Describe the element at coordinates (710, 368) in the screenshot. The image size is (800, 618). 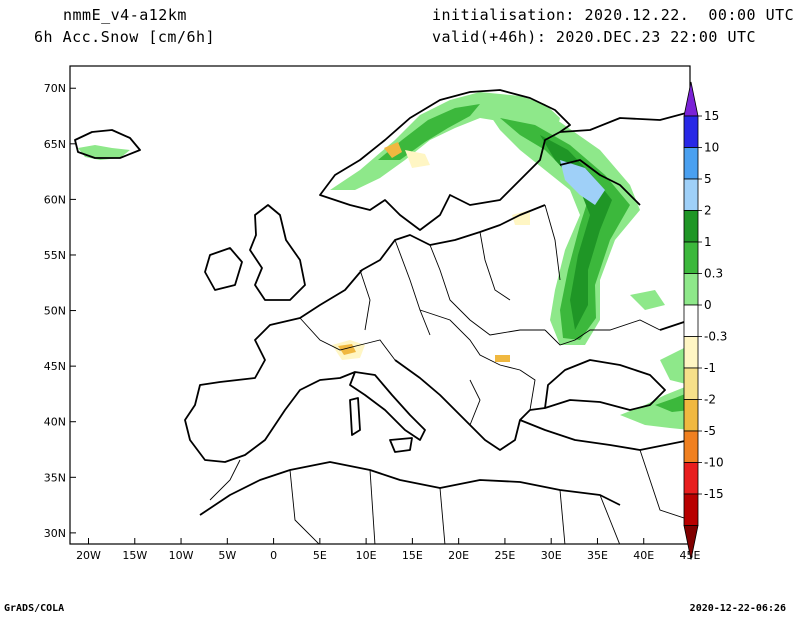
I see `colorbar-label: -1` at that location.